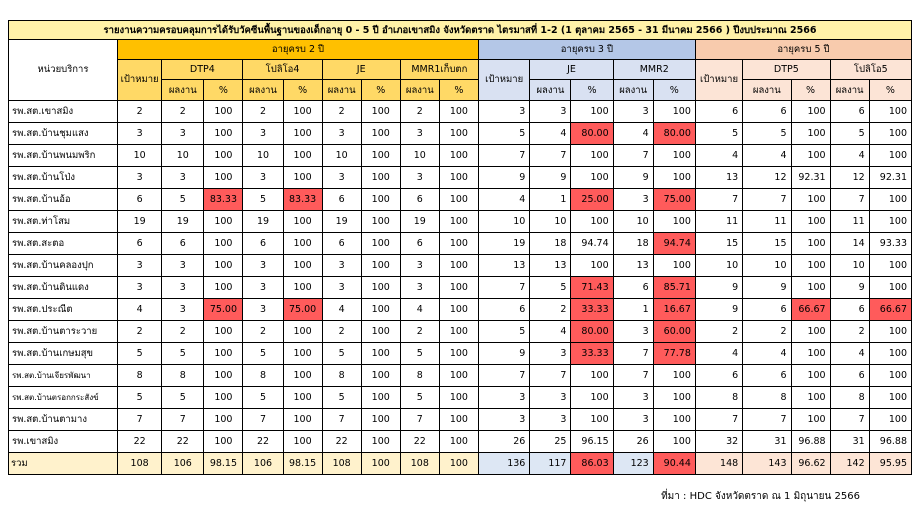 This screenshot has height=521, width=923. What do you see at coordinates (263, 331) in the screenshot?
I see `value-cell: 2` at bounding box center [263, 331].